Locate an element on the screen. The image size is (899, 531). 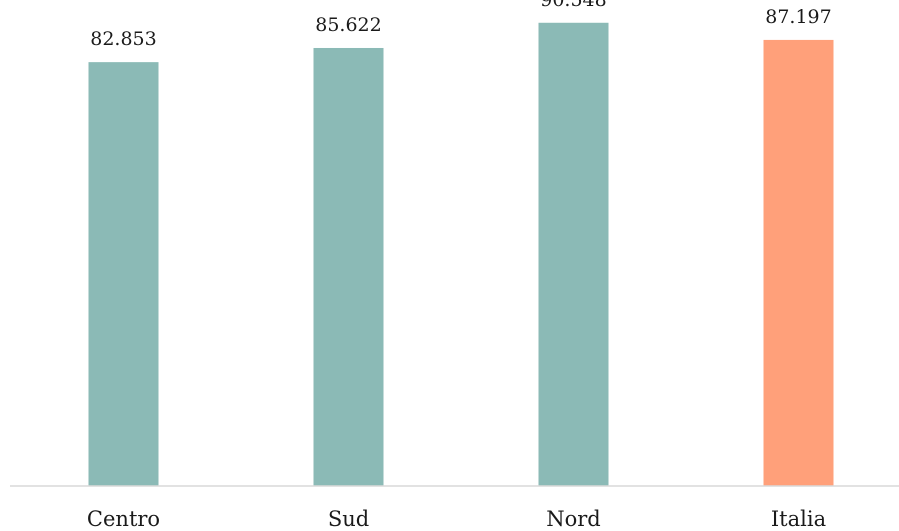
x-tick-label-italia: Italia is located at coordinates (798, 519).